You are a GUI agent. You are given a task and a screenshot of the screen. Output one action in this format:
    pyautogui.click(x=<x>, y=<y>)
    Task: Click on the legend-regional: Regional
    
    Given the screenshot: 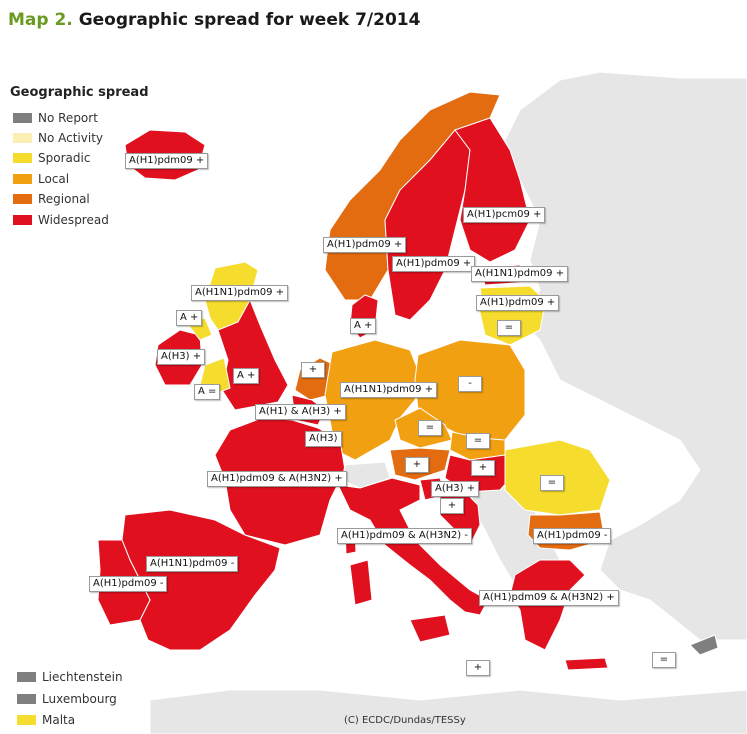 What is the action you would take?
    pyautogui.click(x=51, y=199)
    